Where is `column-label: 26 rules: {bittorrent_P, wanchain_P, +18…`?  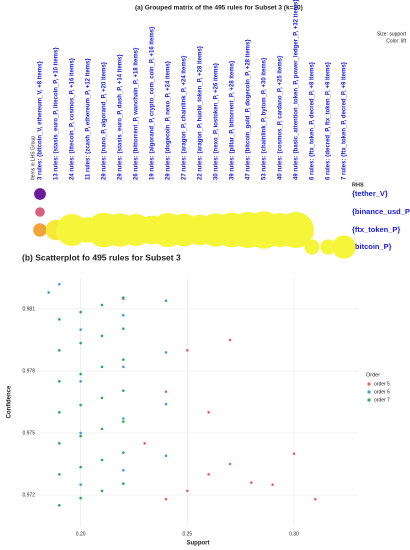
column-label: 26 rules: {bittorrent_P, wanchain_P, +18… is located at coordinates (137, 113).